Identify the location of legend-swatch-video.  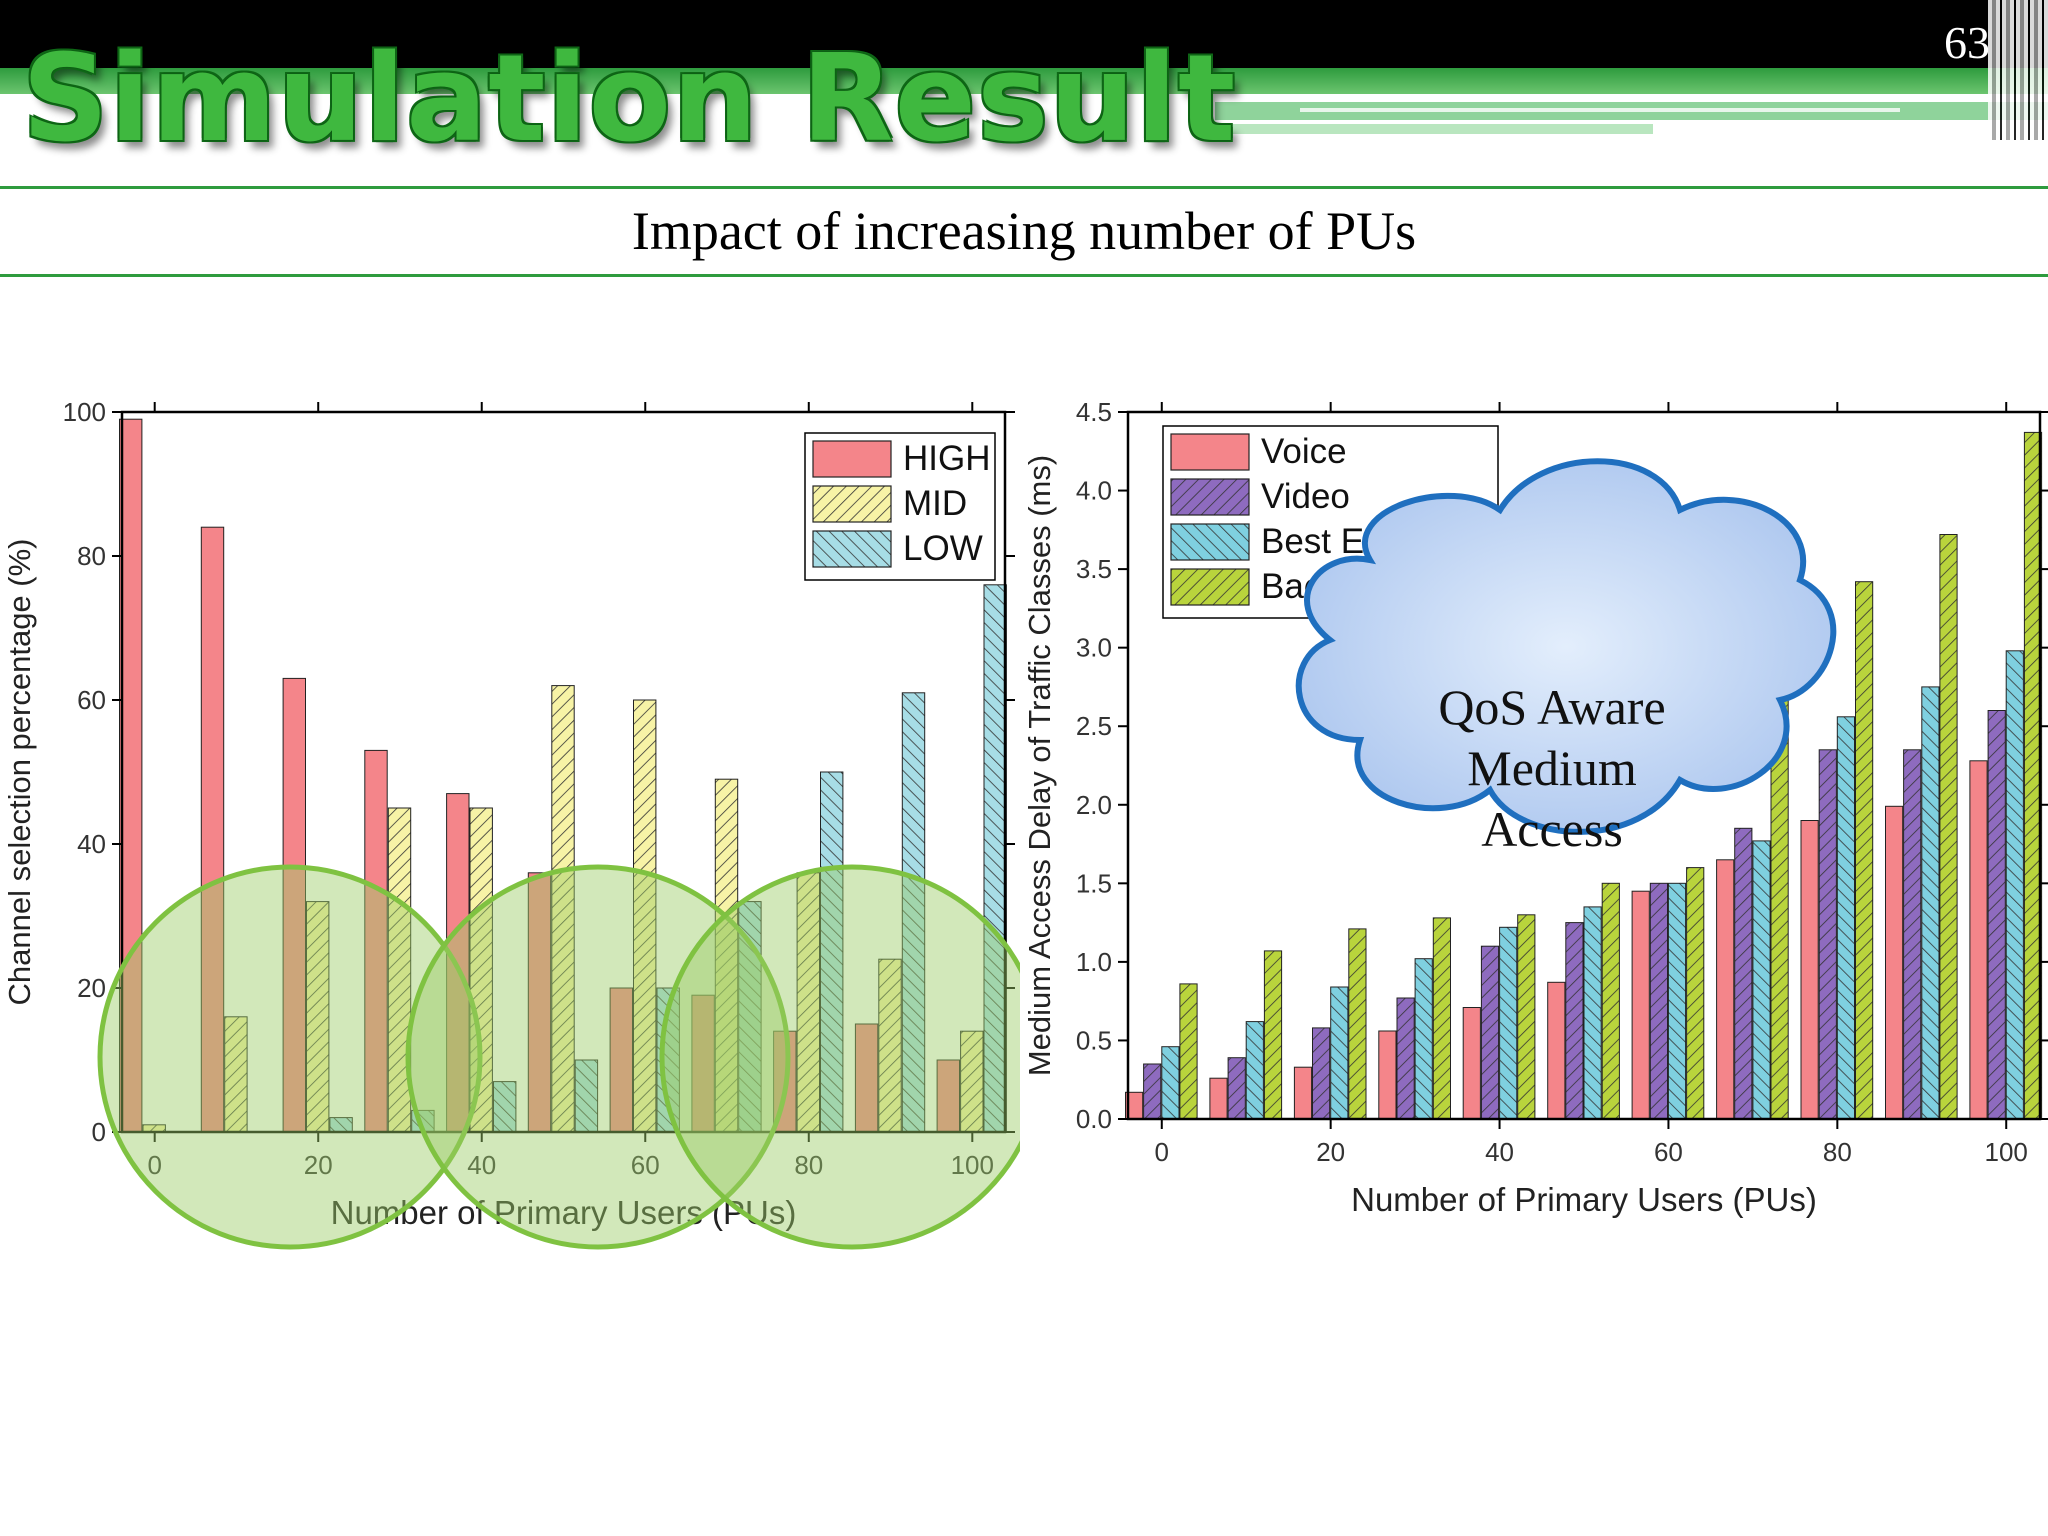
(1210, 497).